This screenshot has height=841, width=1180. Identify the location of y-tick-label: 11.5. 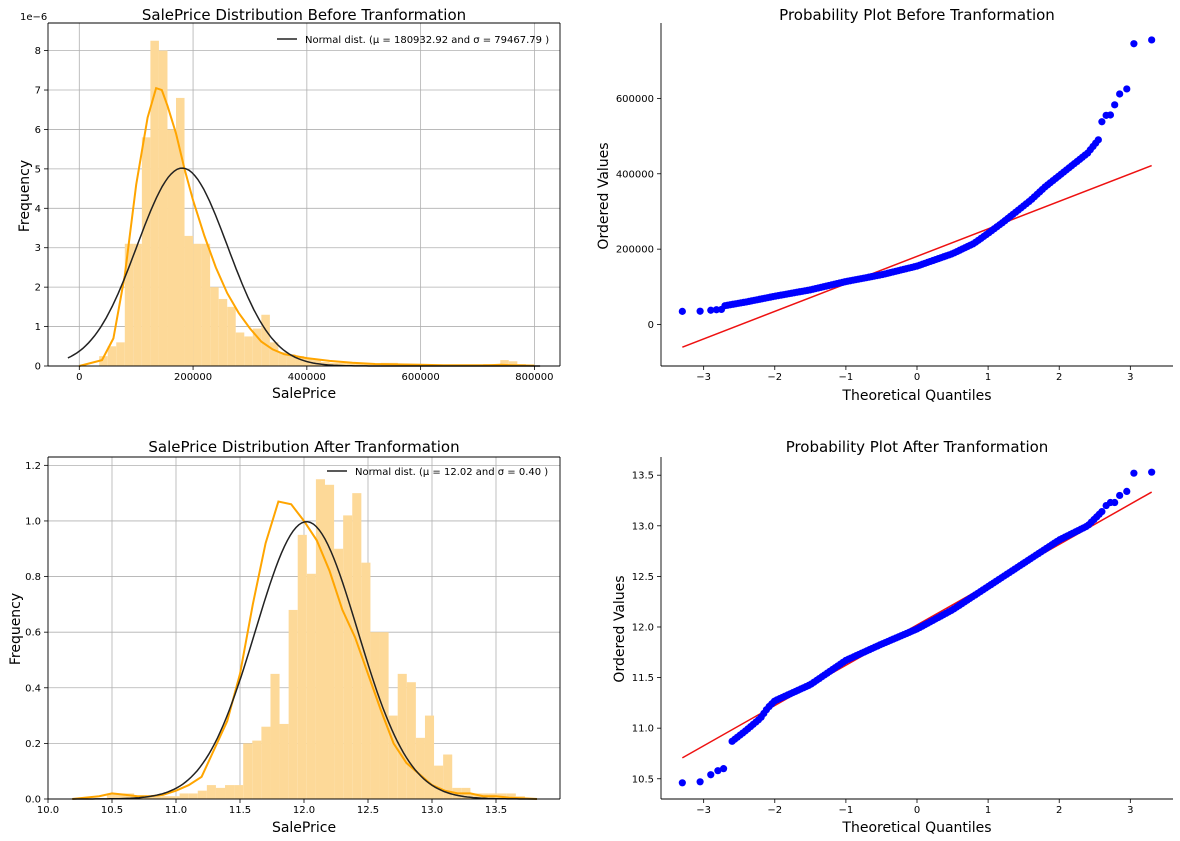
(643, 678).